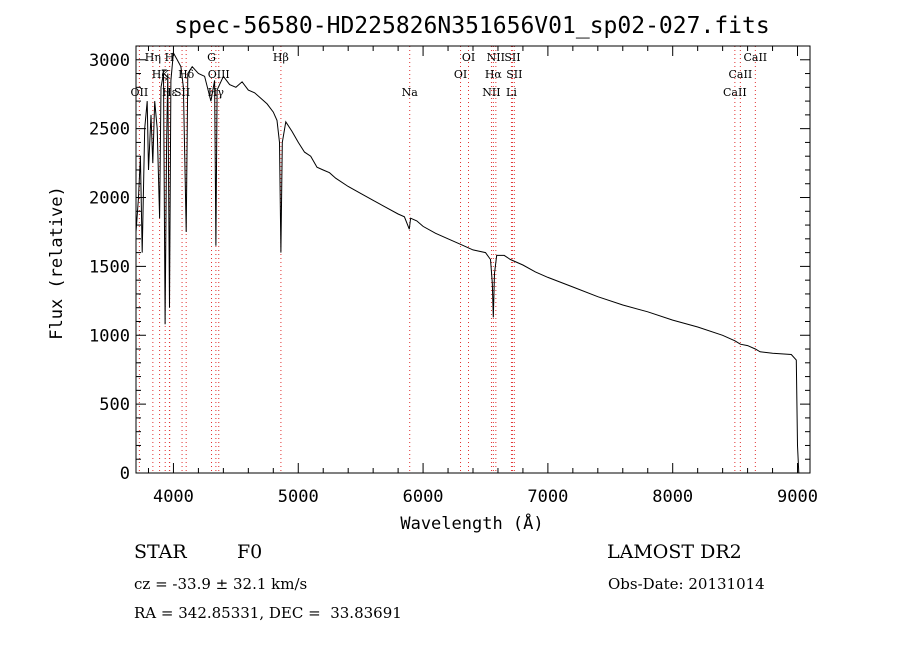 This screenshot has height=650, width=900. What do you see at coordinates (672, 497) in the screenshot?
I see `x-tick-label: 8000` at bounding box center [672, 497].